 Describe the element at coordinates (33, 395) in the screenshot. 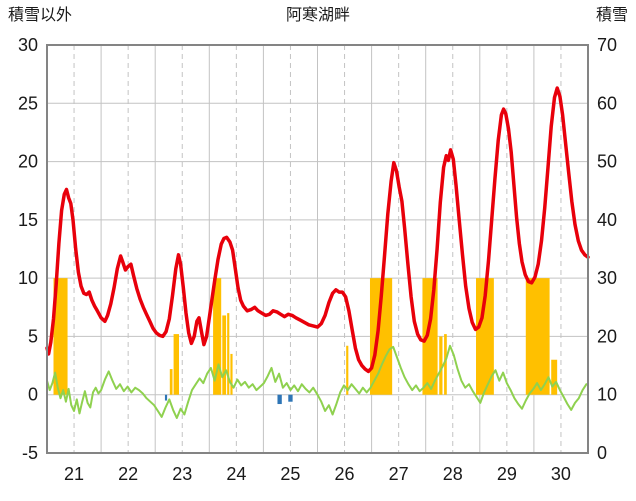

I see `left-tick-label: 0` at that location.